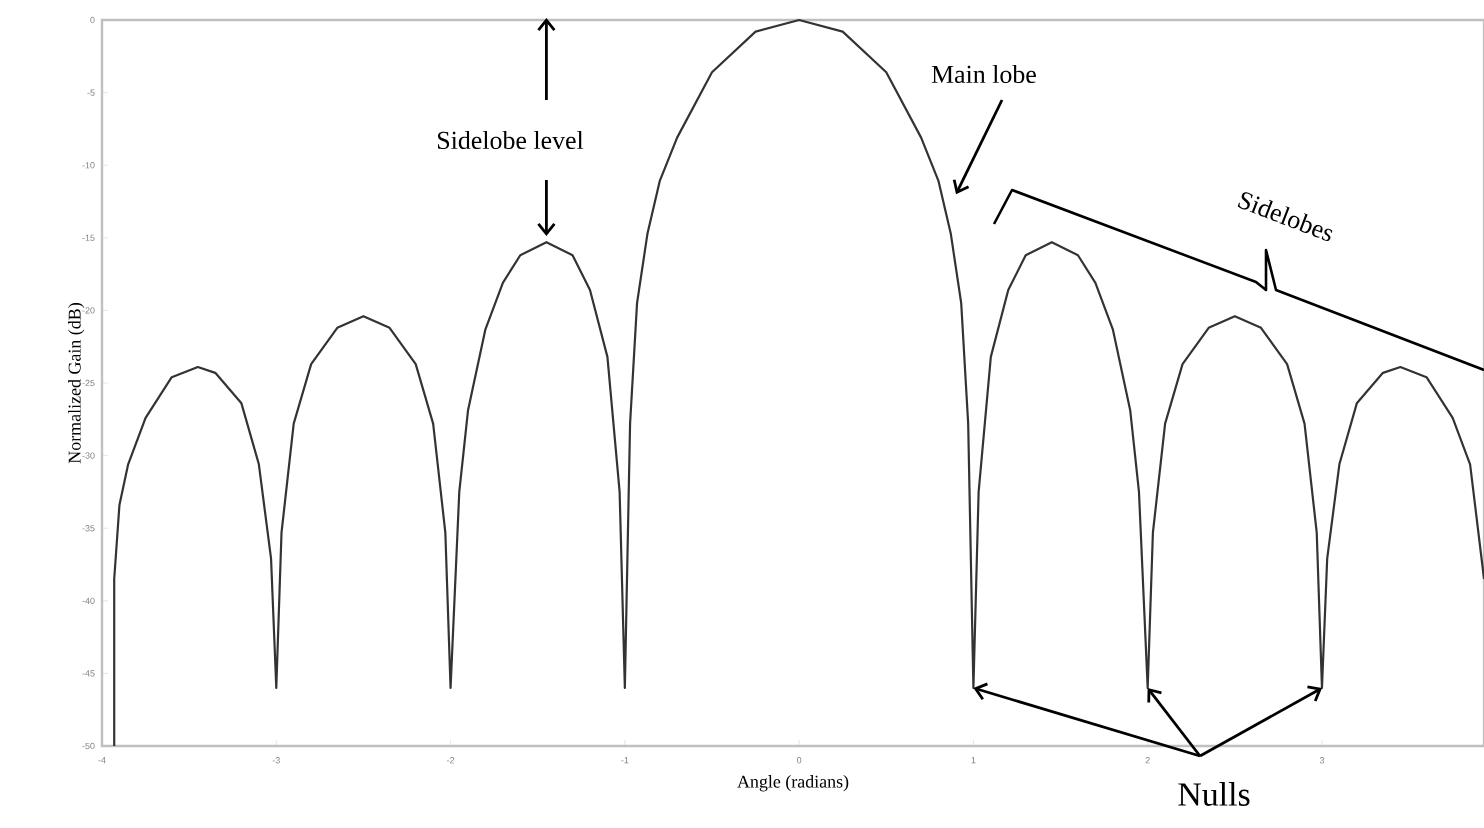 The height and width of the screenshot is (828, 1484). Describe the element at coordinates (983, 74) in the screenshot. I see `annotation: Main lobe` at that location.